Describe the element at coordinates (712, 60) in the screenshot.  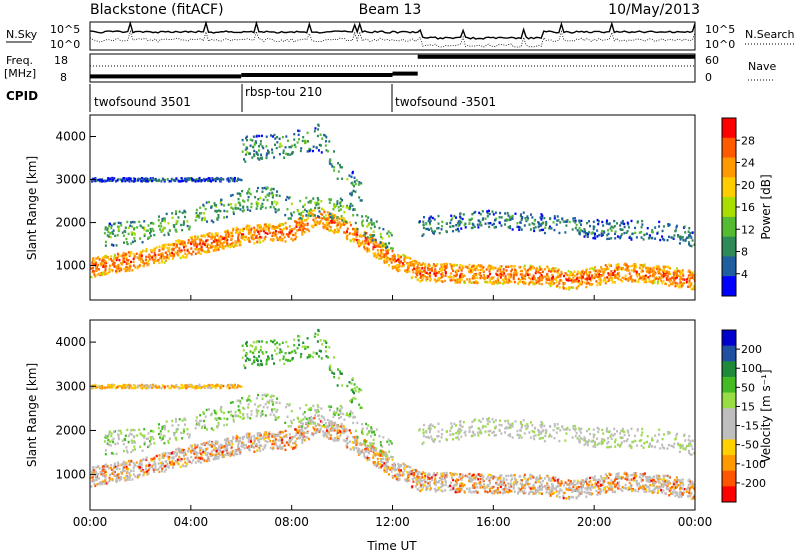
I see `nave-tick-top: 60` at that location.